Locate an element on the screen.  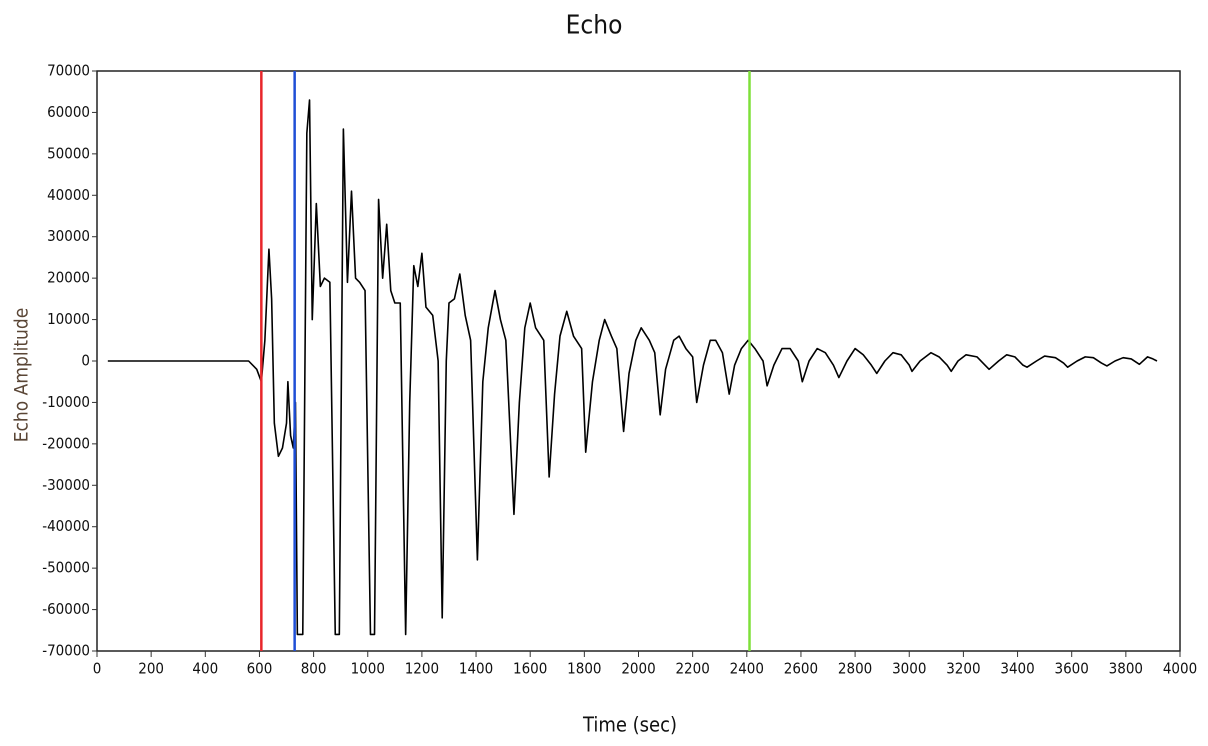
x-tick-label: 1800 is located at coordinates (584, 669).